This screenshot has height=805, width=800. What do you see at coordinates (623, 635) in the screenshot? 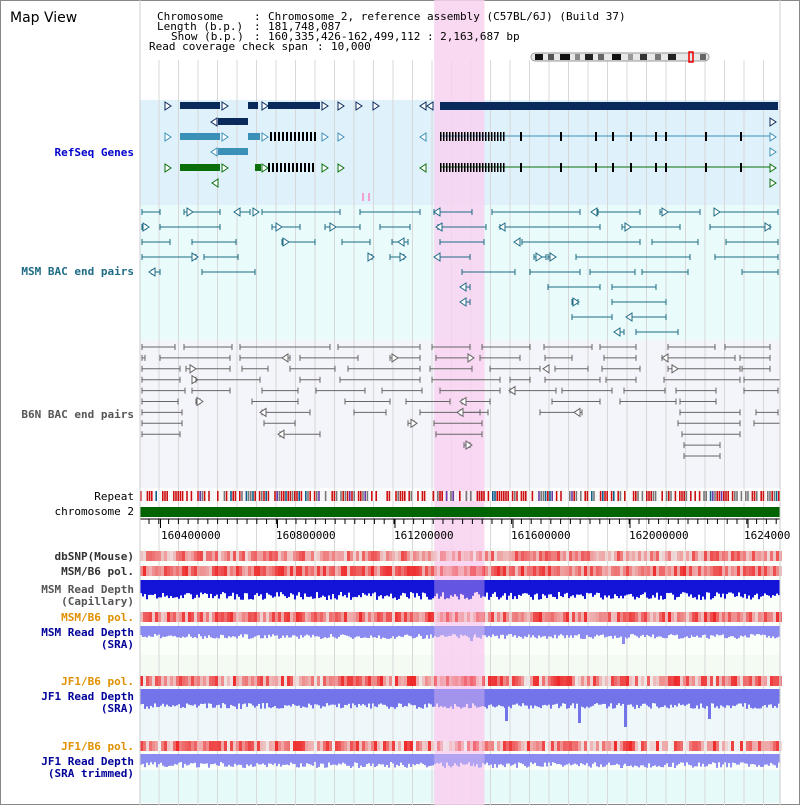
I see `msm-sra-depth-bar-spike` at bounding box center [623, 635].